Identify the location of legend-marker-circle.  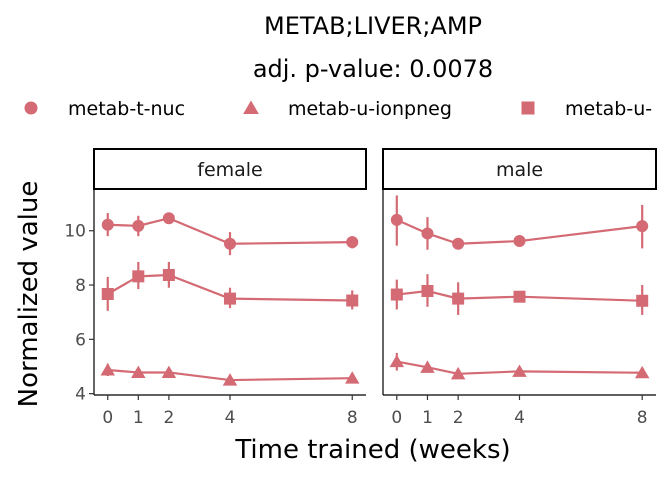
(31, 108).